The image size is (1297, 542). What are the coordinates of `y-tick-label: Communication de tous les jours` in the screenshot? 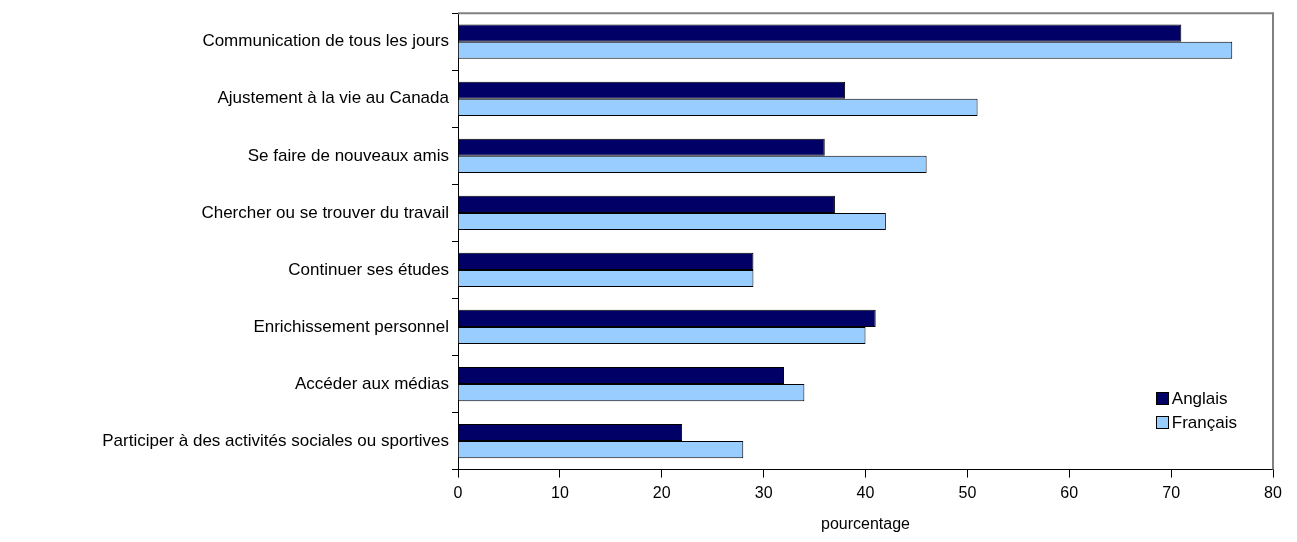 It's located at (325, 41).